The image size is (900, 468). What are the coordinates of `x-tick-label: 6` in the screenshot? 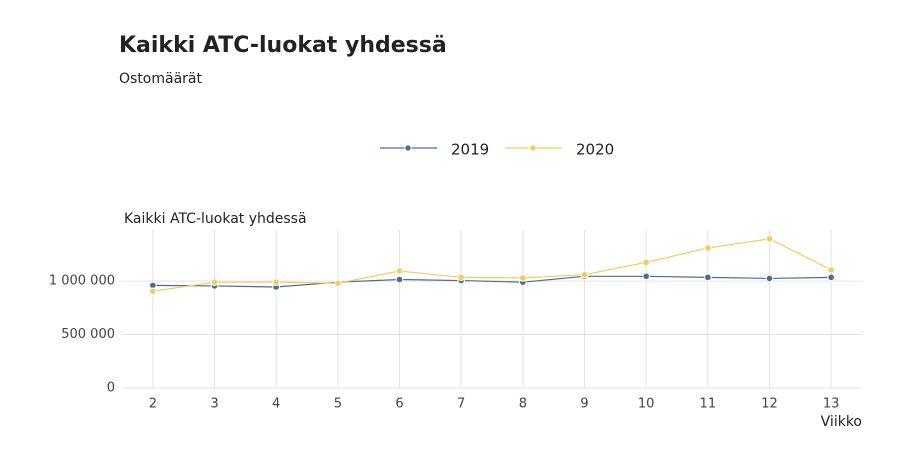 It's located at (399, 404).